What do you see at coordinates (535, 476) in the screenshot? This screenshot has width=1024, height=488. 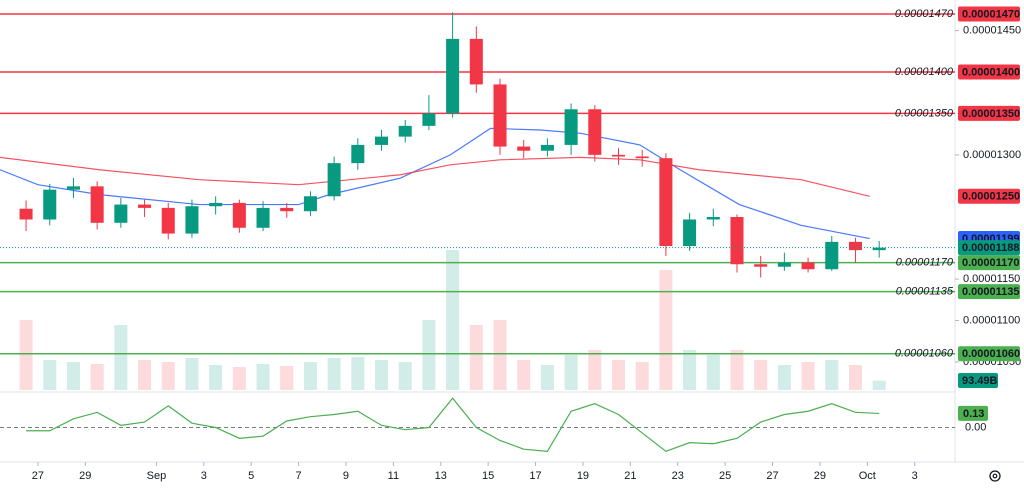 I see `x-tick-label: 17` at bounding box center [535, 476].